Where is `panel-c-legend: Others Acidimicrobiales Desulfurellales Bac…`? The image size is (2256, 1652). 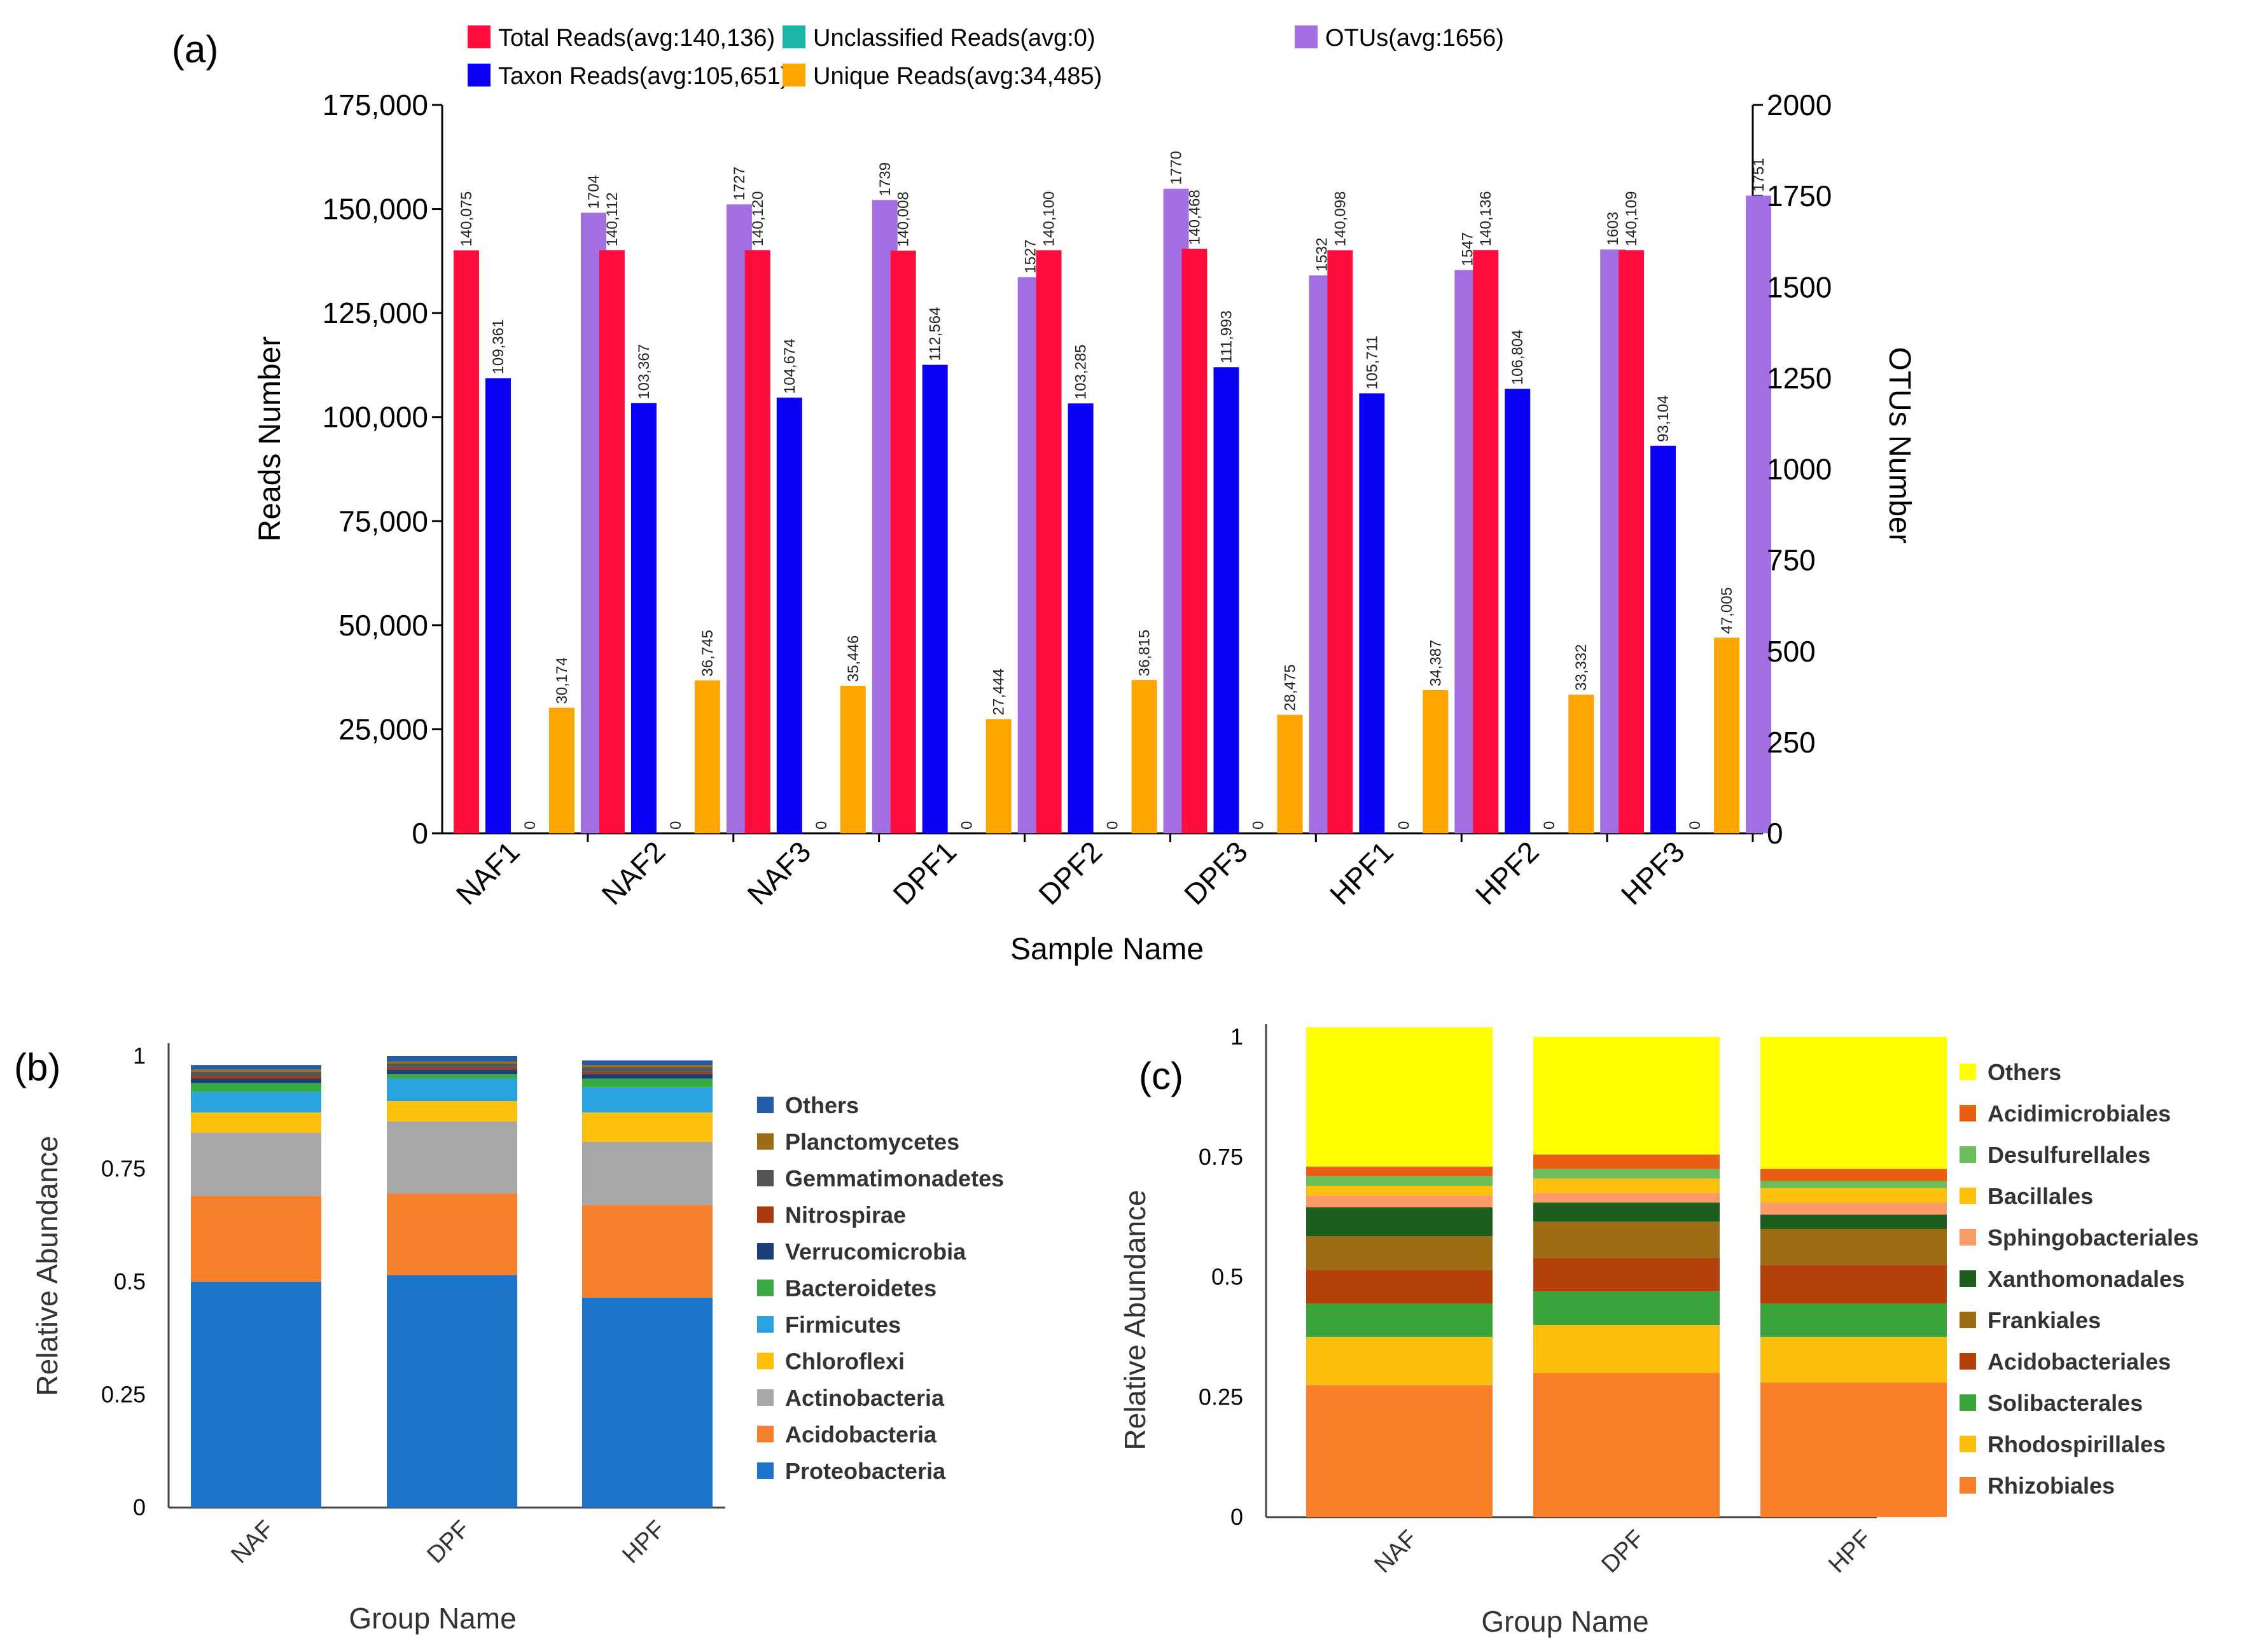
panel-c-legend: Others Acidimicrobiales Desulfurellales Bac… is located at coordinates (2079, 1279).